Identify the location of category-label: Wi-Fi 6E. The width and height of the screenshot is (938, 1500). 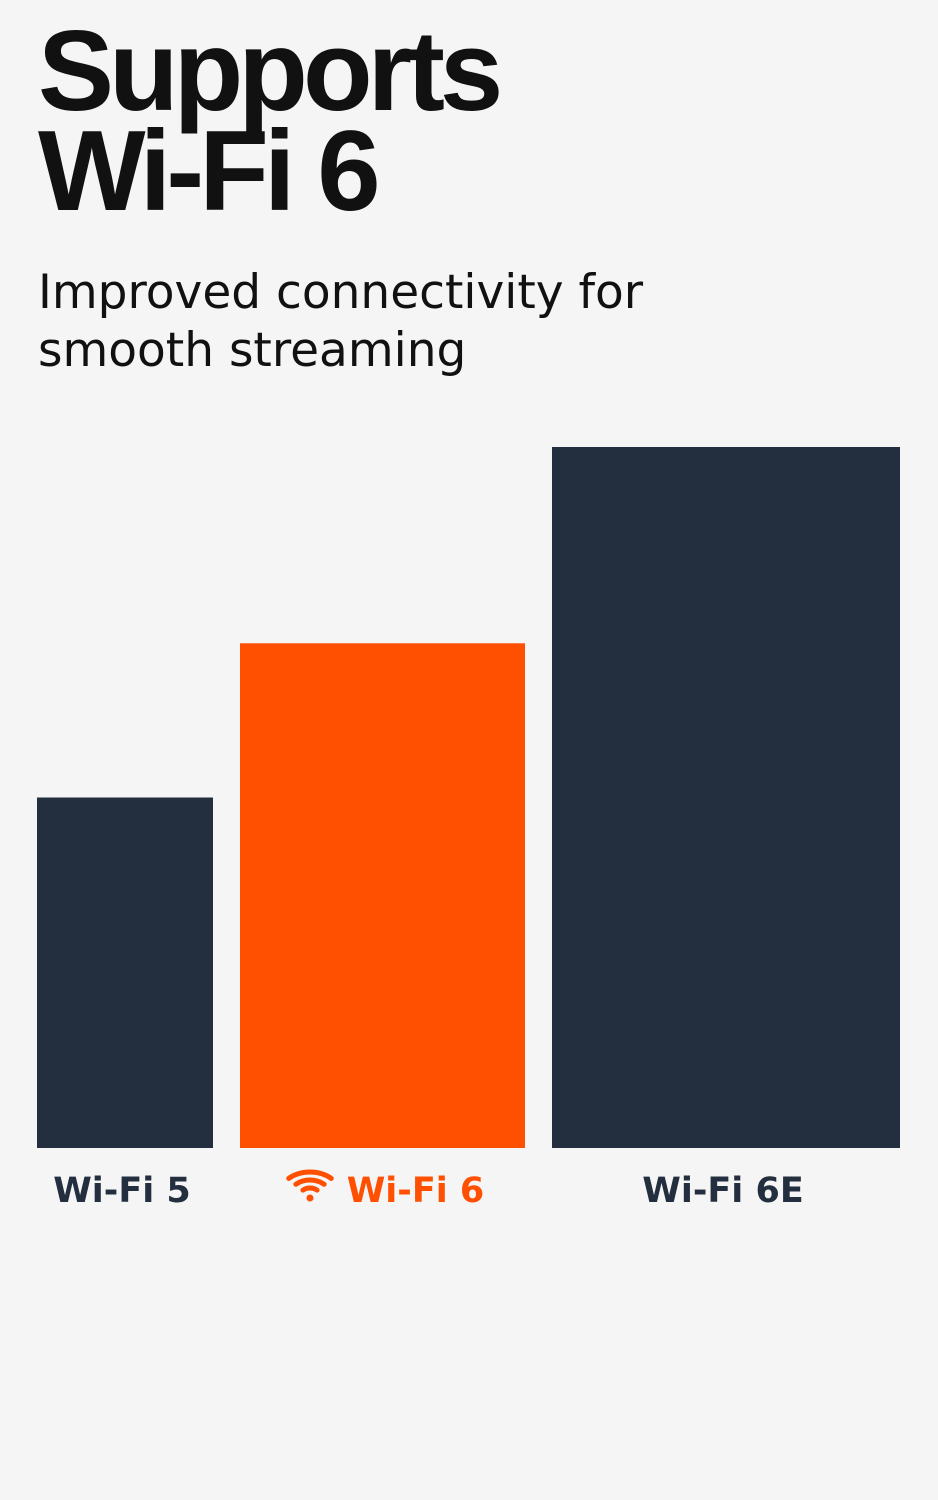
(722, 1191).